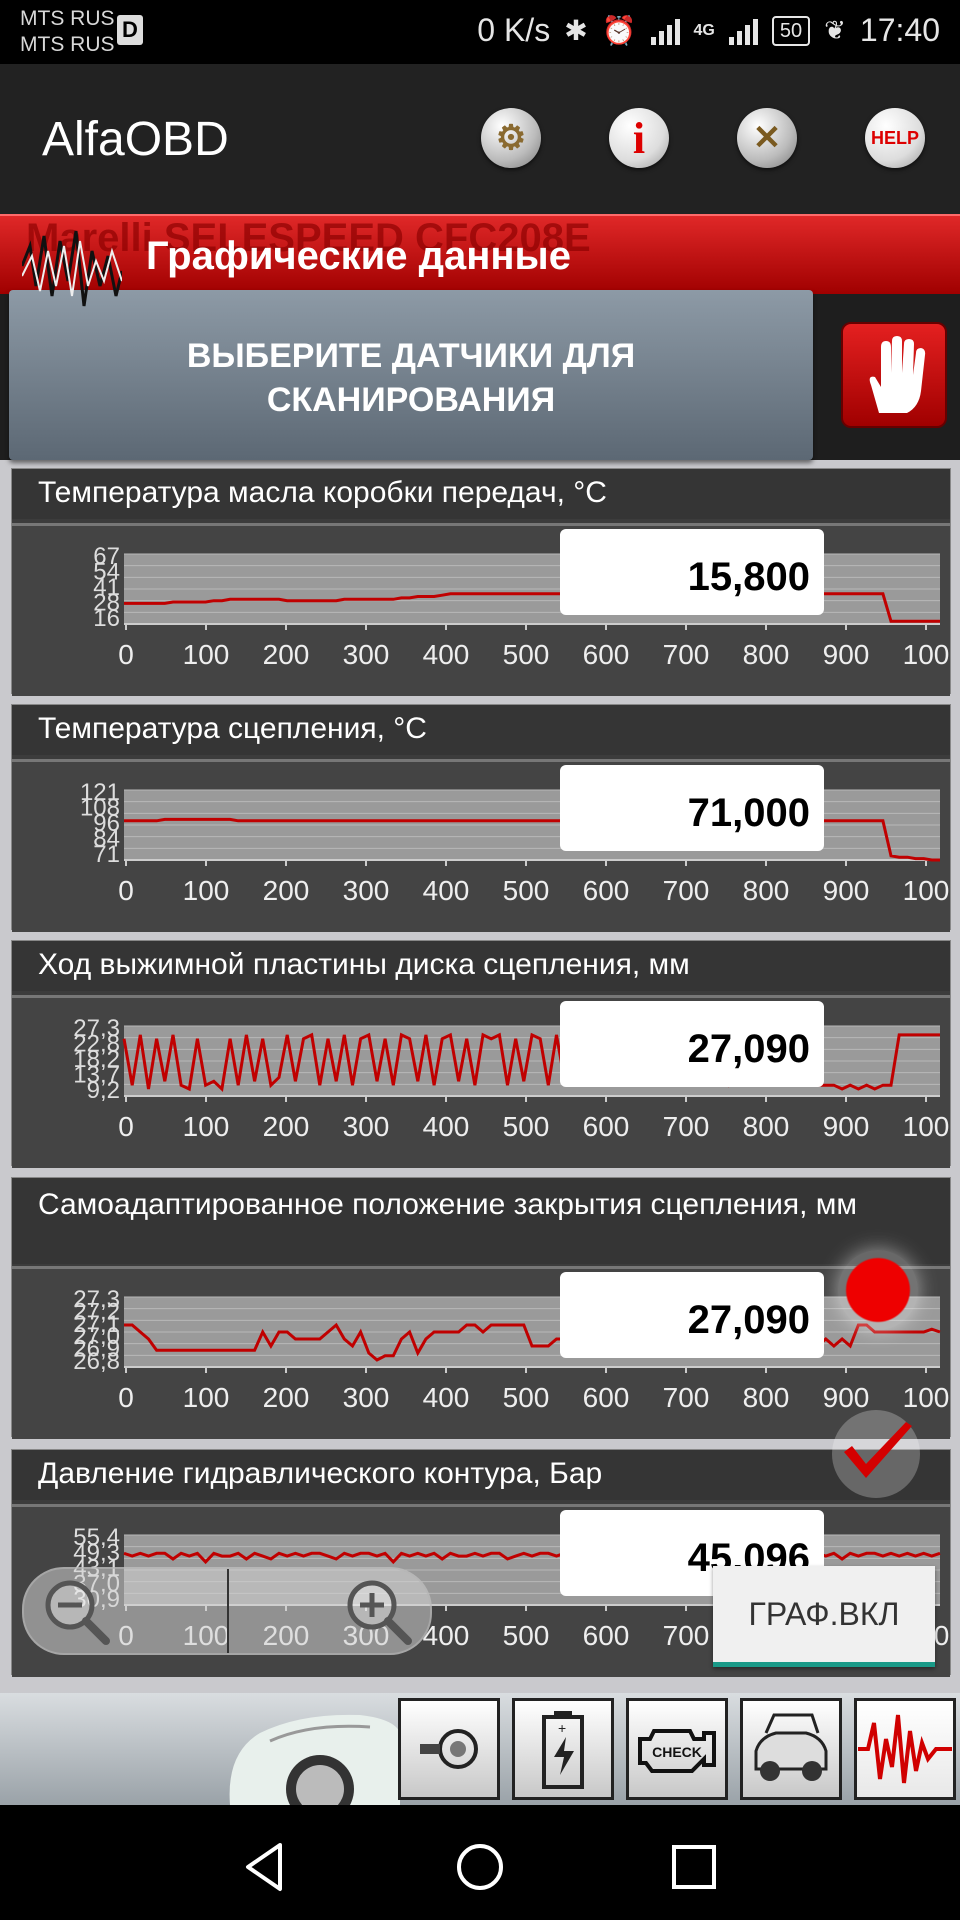  I want to click on graph-toggle-button: ГРАФ.ВКЛ, so click(824, 1616).